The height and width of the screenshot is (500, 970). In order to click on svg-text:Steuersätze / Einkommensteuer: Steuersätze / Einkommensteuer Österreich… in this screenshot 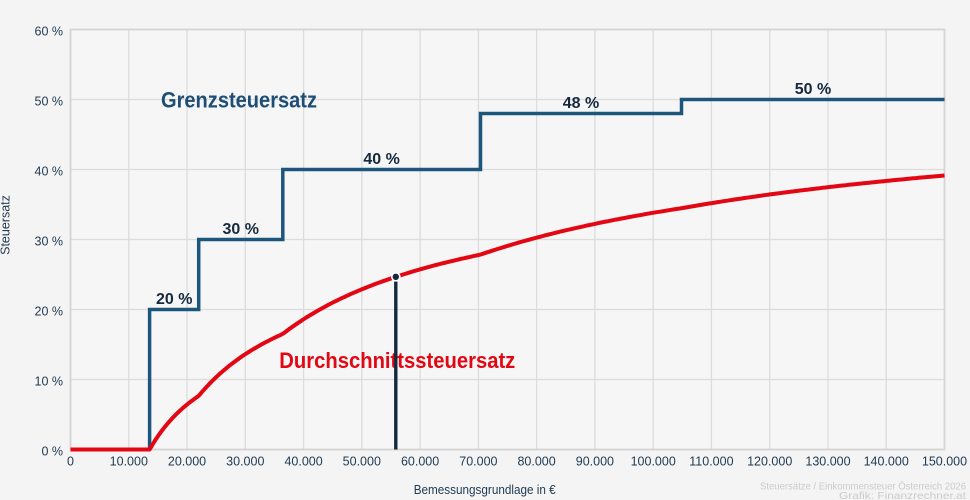, I will do `click(863, 487)`.